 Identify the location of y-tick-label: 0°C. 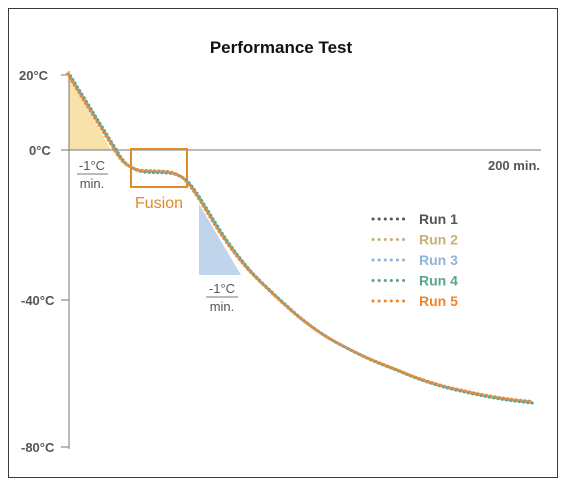
(40, 150).